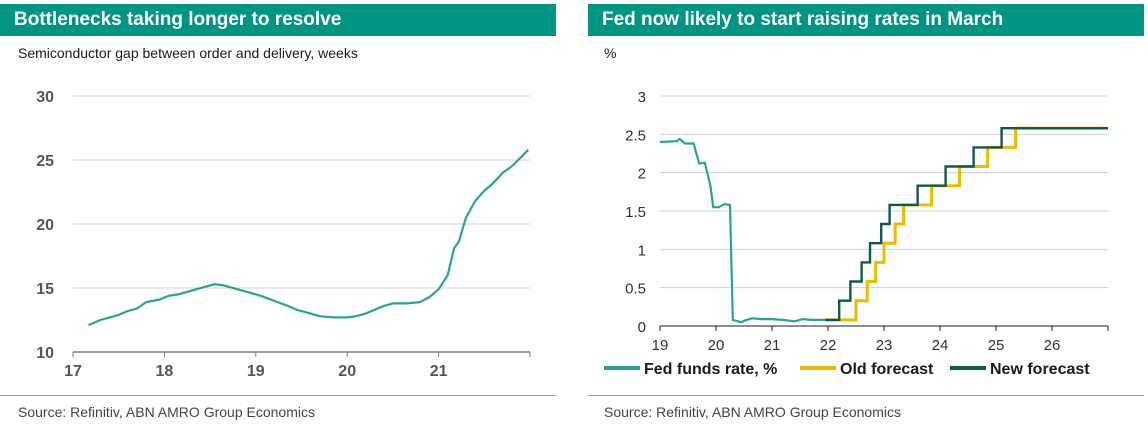 Image resolution: width=1148 pixels, height=430 pixels. I want to click on y-tick-label: 1.5, so click(635, 212).